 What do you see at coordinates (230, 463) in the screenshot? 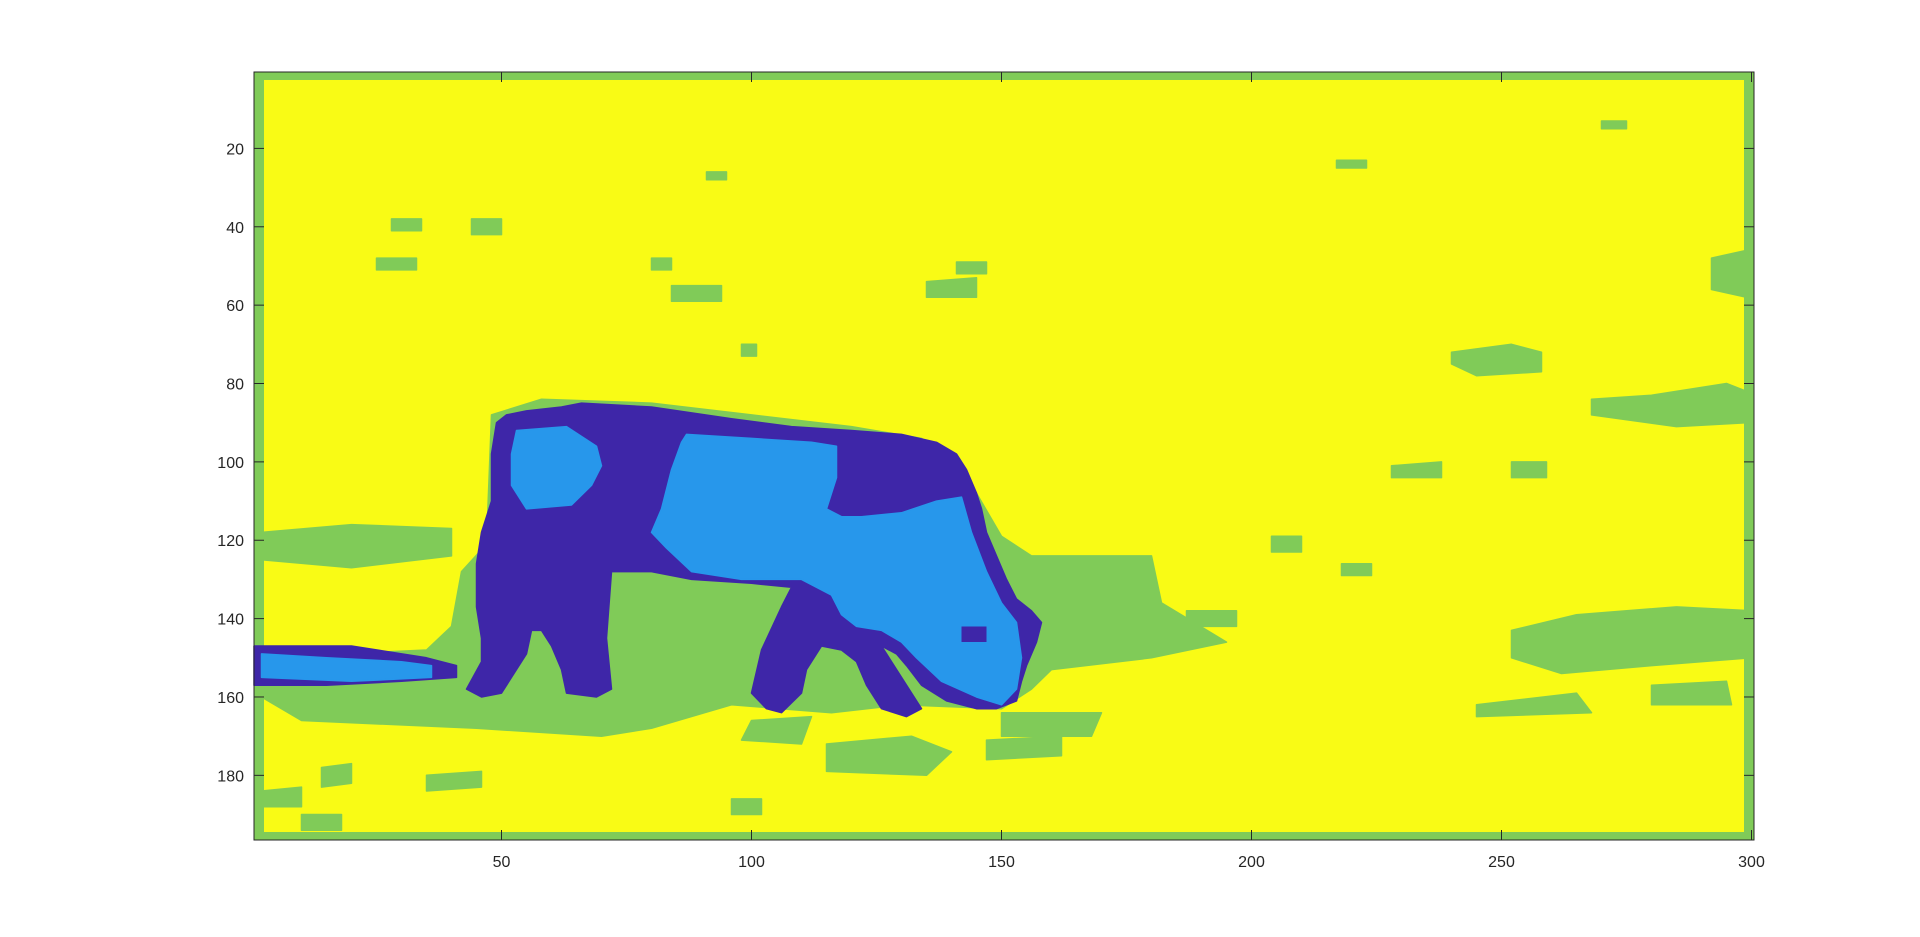
I see `y-tick-label-100: 100` at bounding box center [230, 463].